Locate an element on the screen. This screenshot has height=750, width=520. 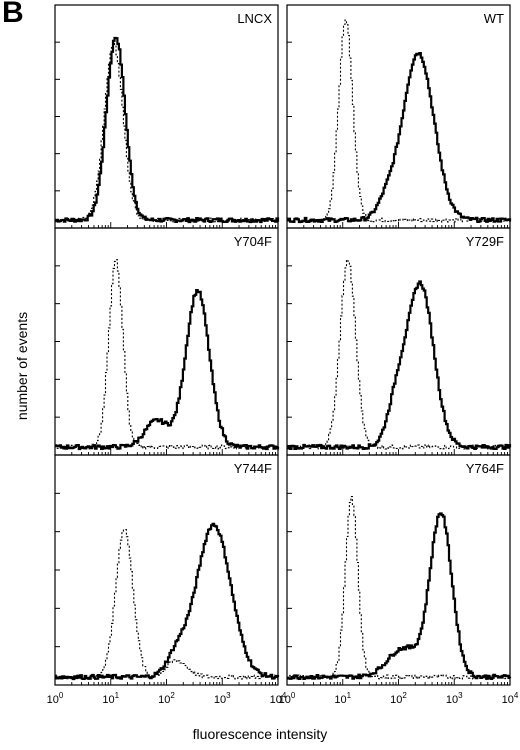
histogram-panel-y744f: Y744F is located at coordinates (167, 570).